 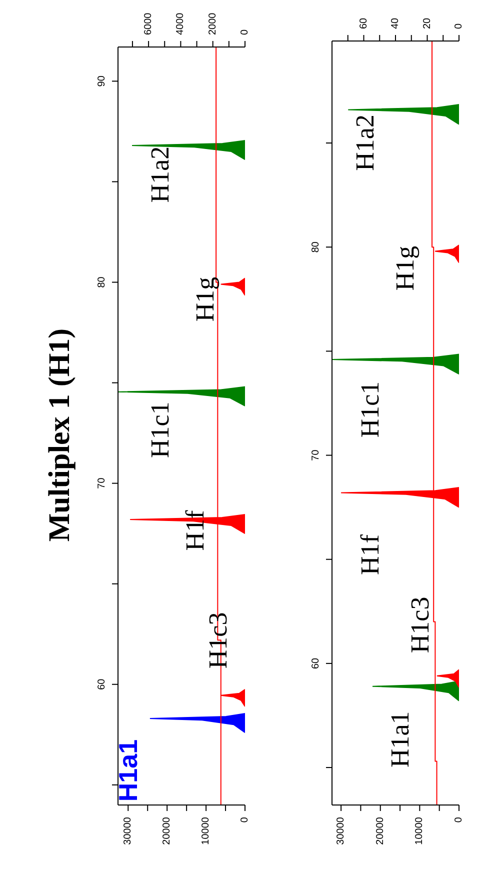 I want to click on text: Multiplex 1 (H1), so click(x=59, y=435).